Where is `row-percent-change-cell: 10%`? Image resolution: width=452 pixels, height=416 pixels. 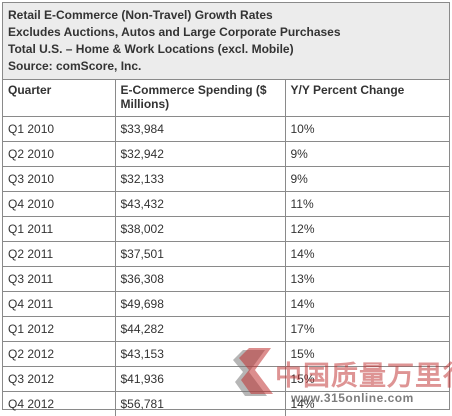 row-percent-change-cell: 10% is located at coordinates (366, 128).